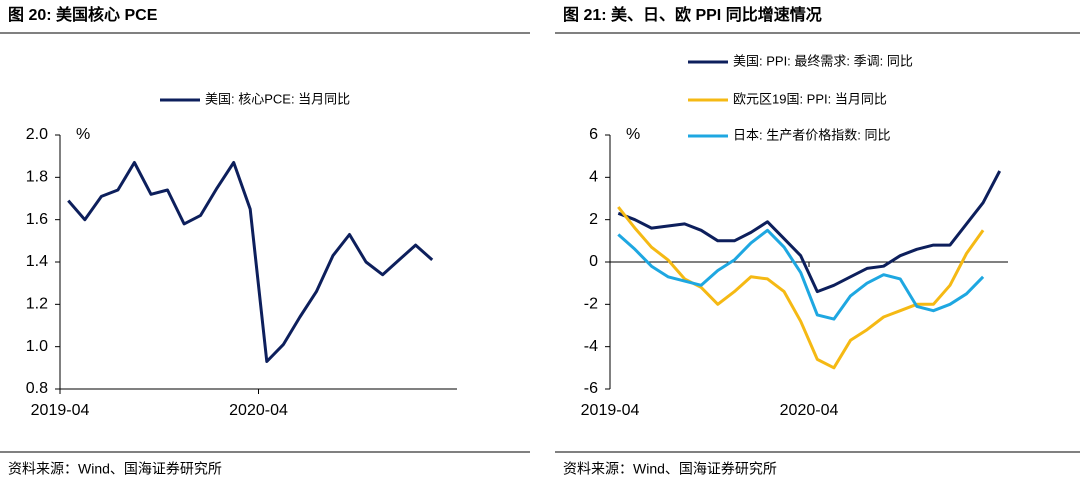 The height and width of the screenshot is (486, 1080). I want to click on legend-label: 欧元区19国: PPI: 当月同比, so click(810, 98).